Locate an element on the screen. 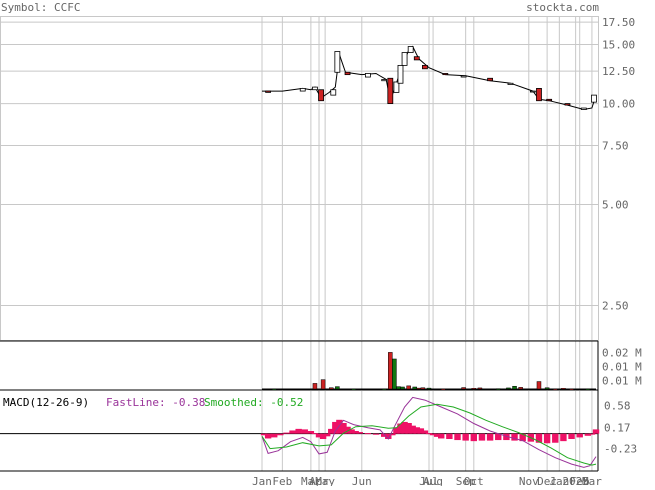 The image size is (655, 490). symbol-label: Symbol: CCFC is located at coordinates (41, 7).